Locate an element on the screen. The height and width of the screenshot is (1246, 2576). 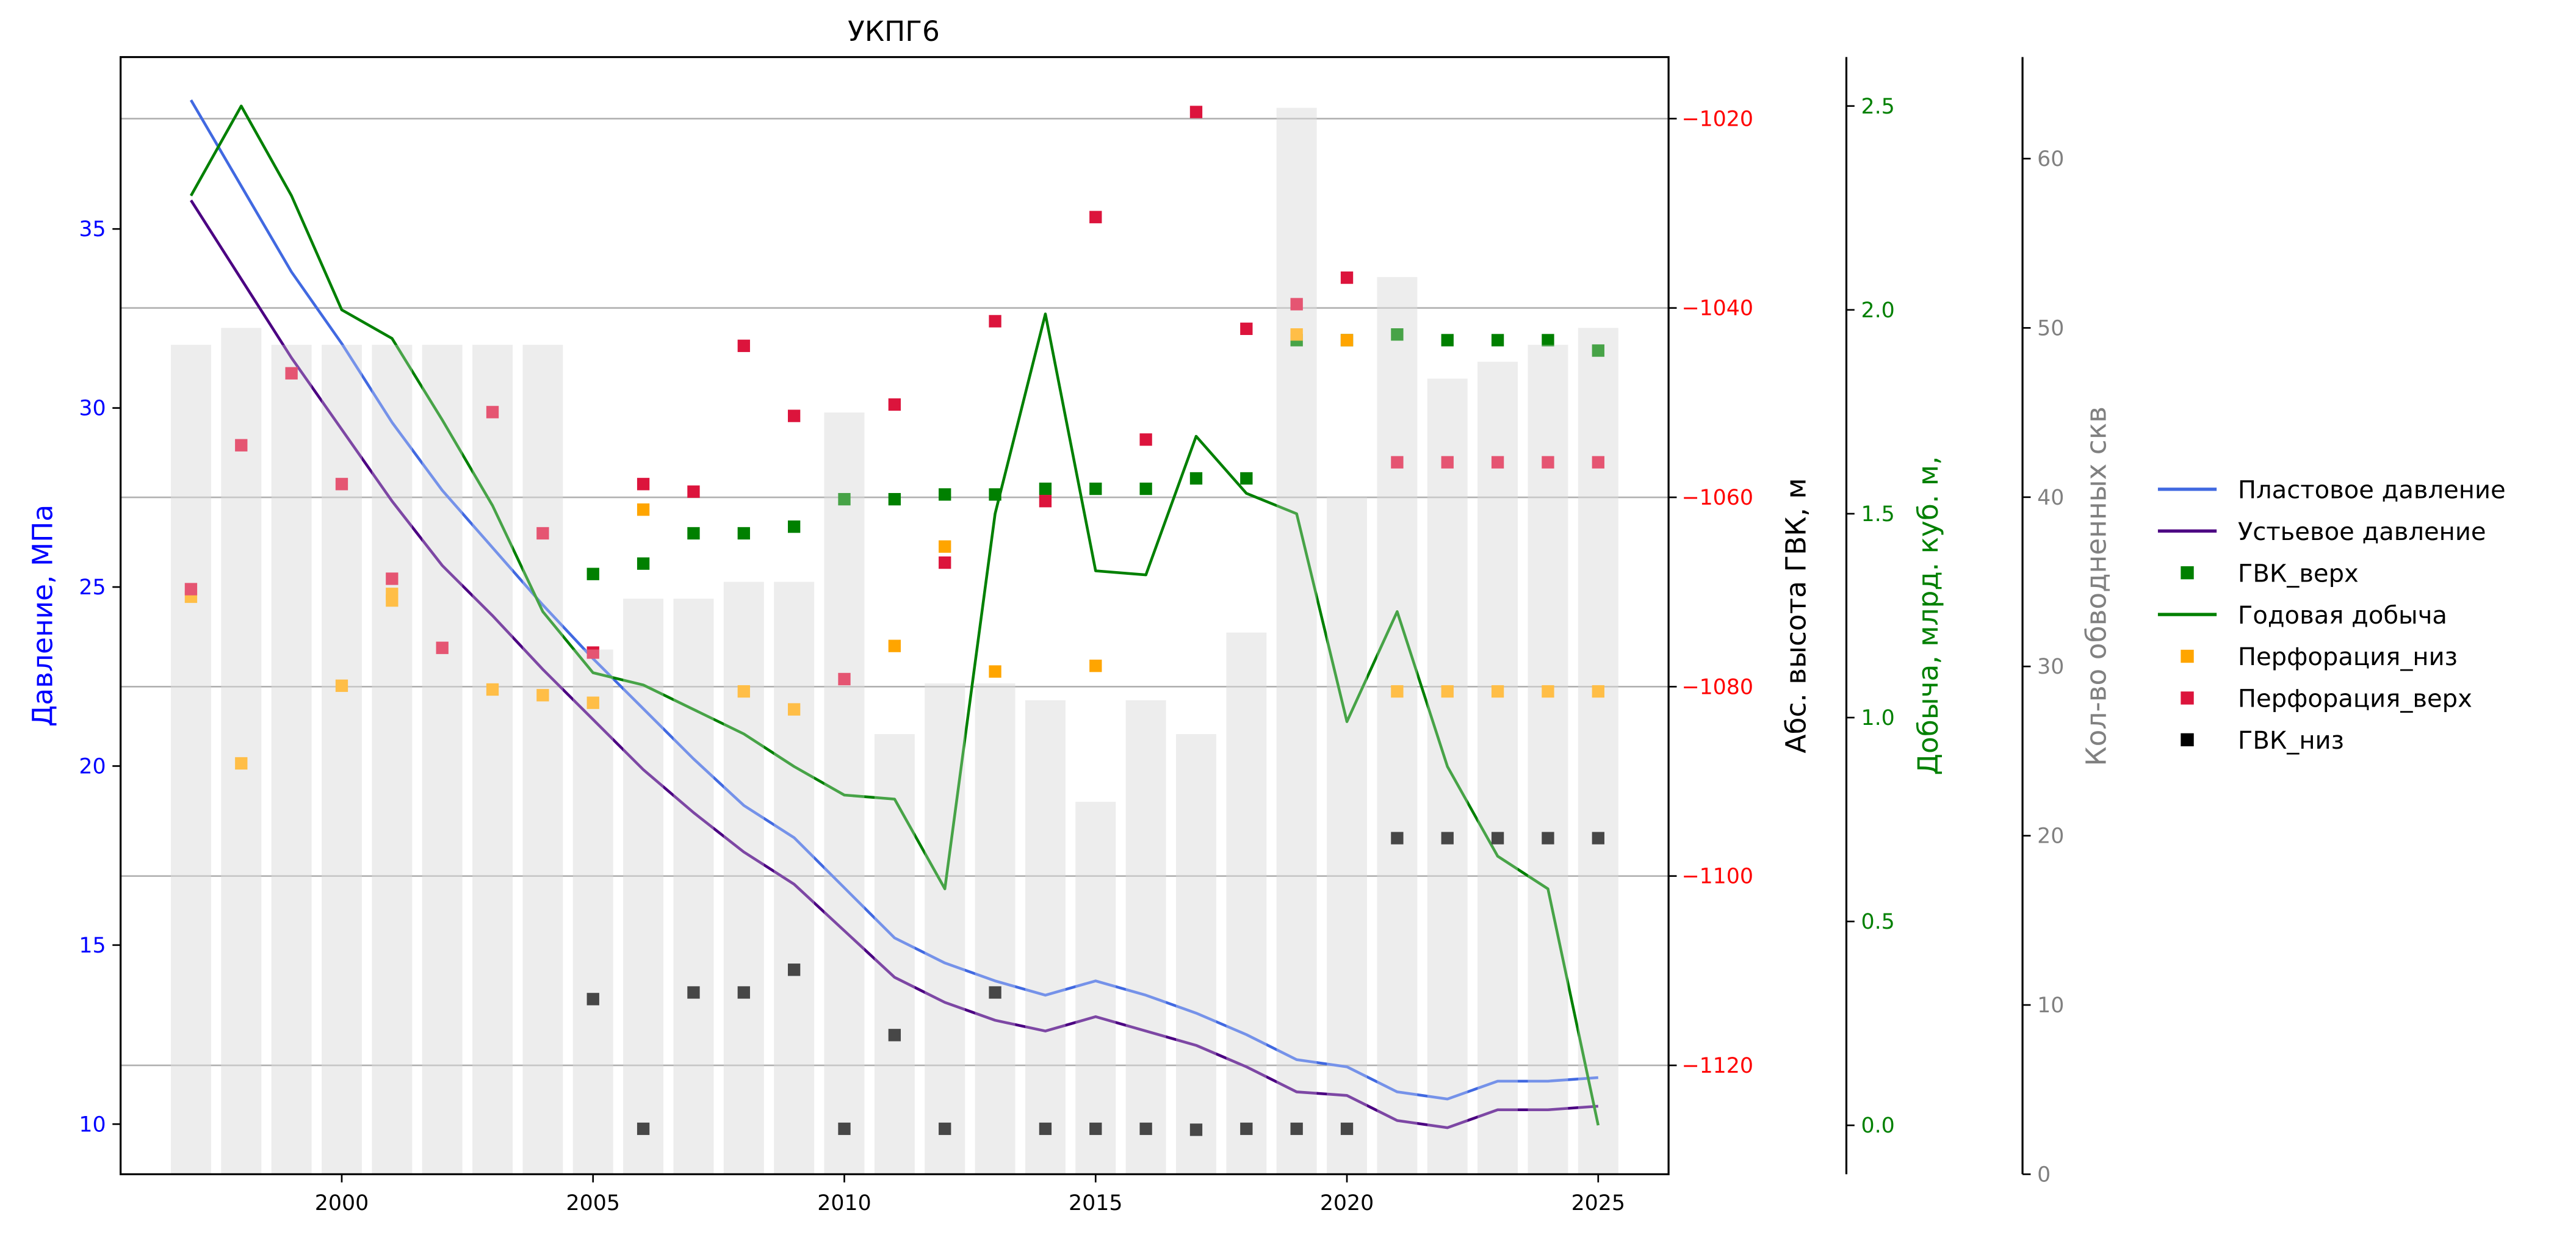
marker-Перфорация_низ-2012 is located at coordinates (945, 546).